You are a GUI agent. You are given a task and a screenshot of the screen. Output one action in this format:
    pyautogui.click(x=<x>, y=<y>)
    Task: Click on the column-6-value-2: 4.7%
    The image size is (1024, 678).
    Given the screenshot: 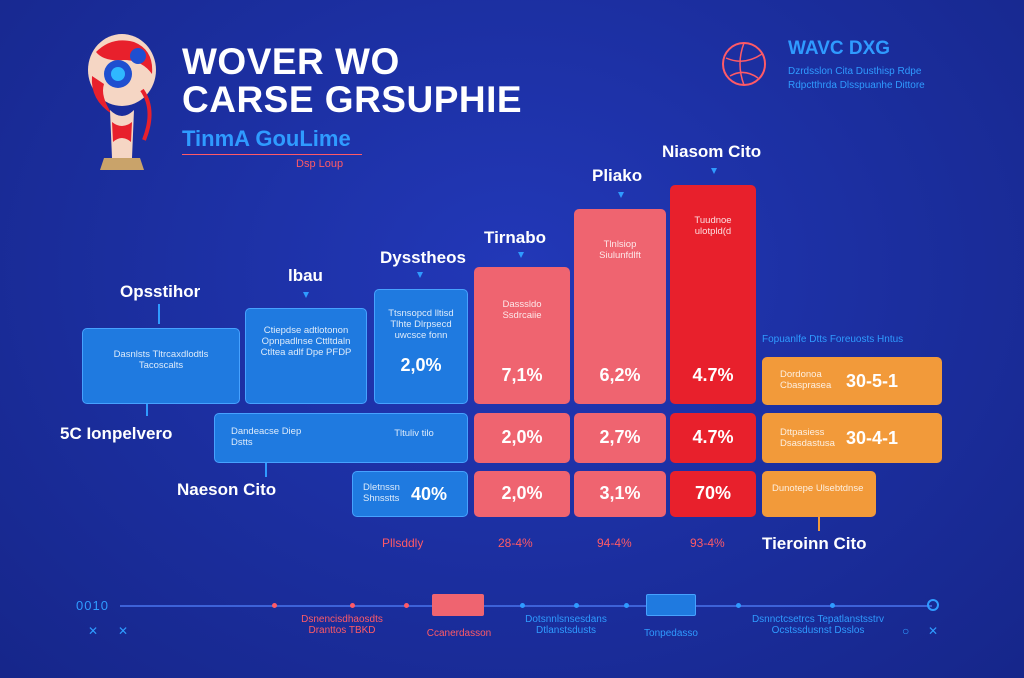 What is the action you would take?
    pyautogui.click(x=713, y=437)
    